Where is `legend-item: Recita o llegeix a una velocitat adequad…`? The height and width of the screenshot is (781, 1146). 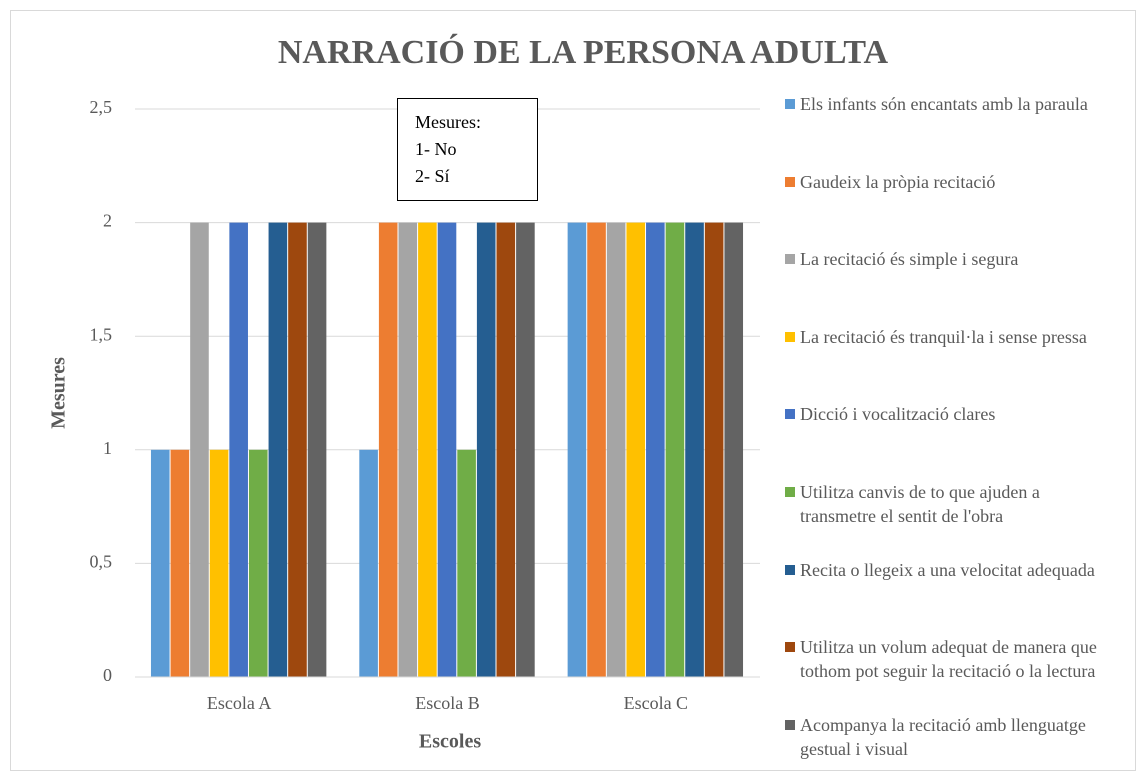
legend-item: Recita o llegeix a una velocitat adequad… is located at coordinates (952, 570).